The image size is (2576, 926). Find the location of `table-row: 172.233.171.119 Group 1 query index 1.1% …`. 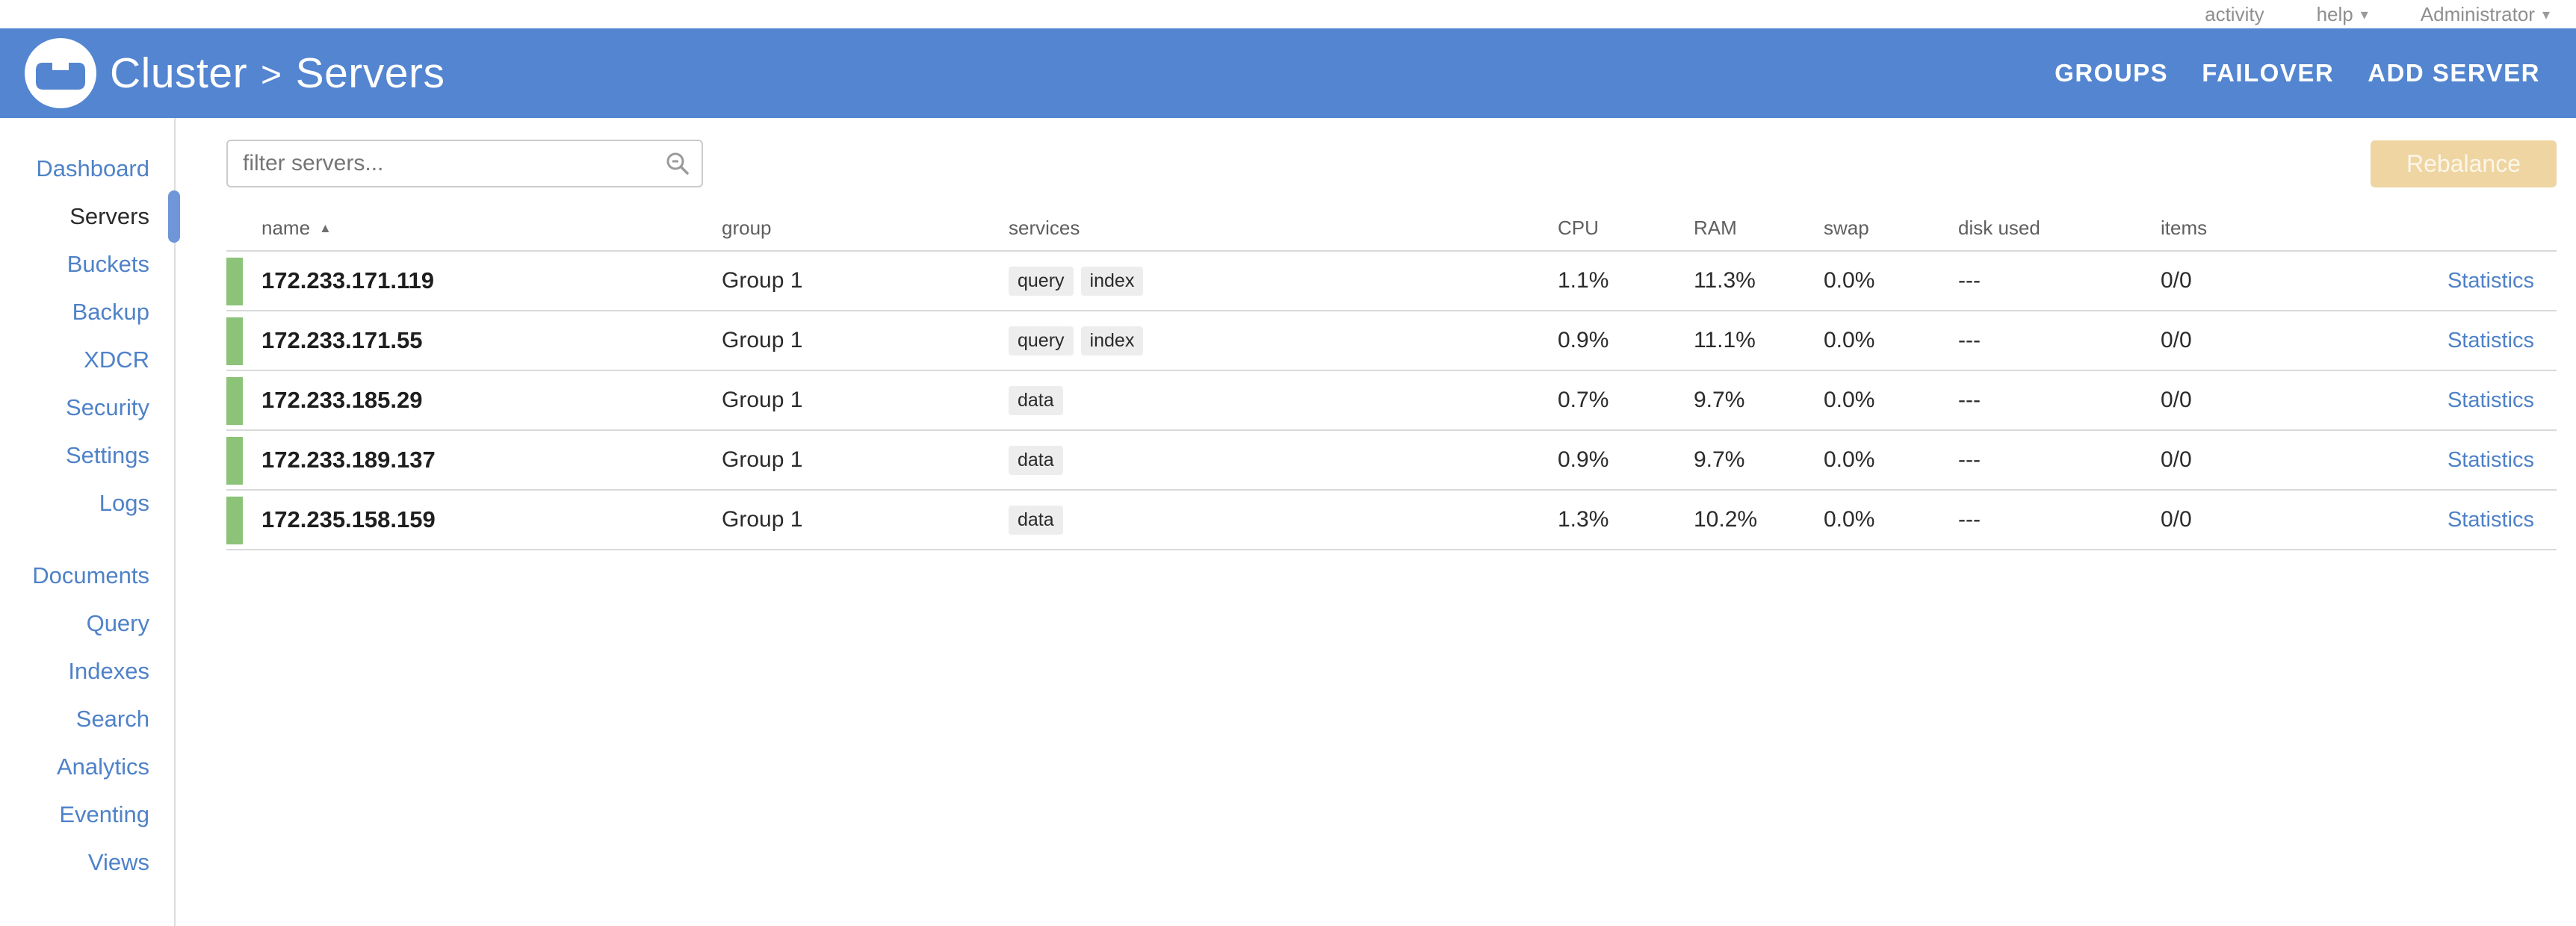

table-row: 172.233.171.119 Group 1 query index 1.1% … is located at coordinates (1391, 280).